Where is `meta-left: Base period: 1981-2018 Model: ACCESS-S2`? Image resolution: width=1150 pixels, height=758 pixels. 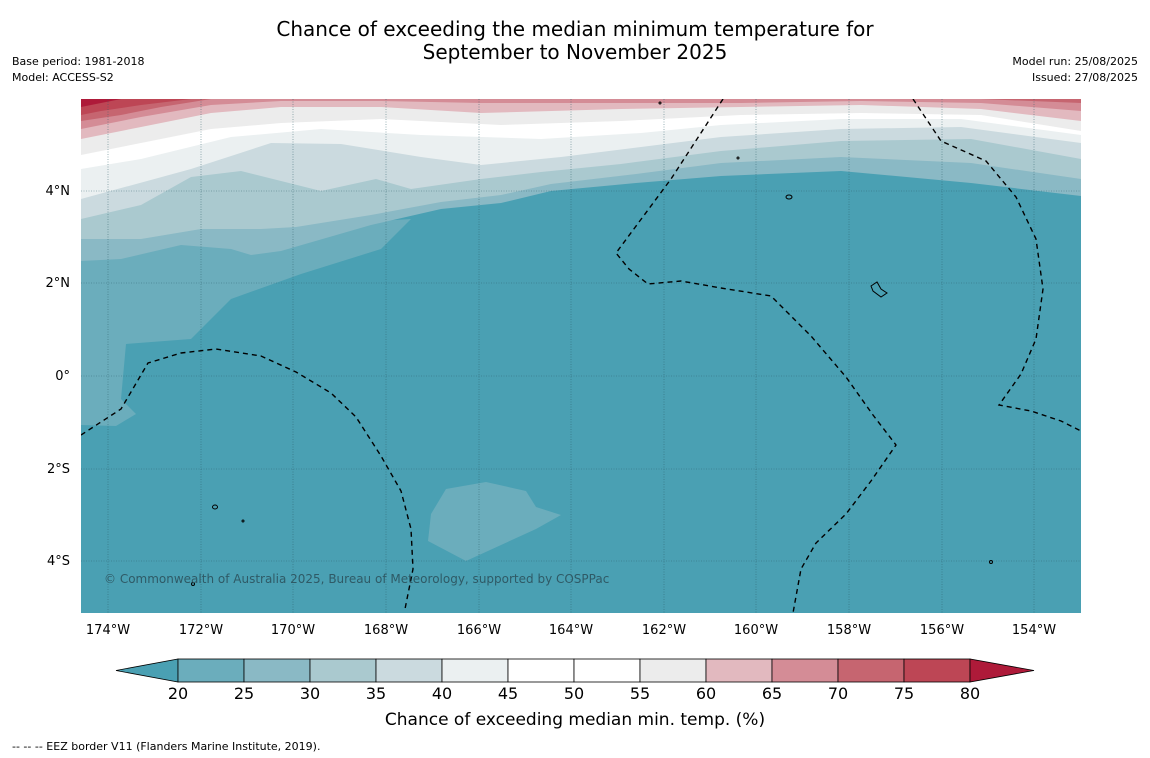 meta-left: Base period: 1981-2018 Model: ACCESS-S2 is located at coordinates (78, 70).